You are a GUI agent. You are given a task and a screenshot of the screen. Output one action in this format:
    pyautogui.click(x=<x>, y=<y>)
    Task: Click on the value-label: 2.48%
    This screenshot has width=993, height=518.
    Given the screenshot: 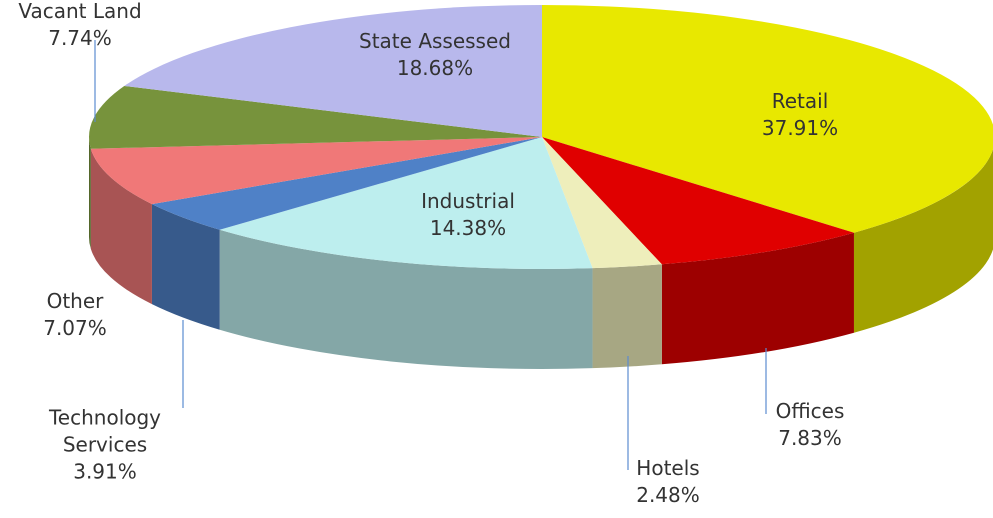 What is the action you would take?
    pyautogui.click(x=668, y=495)
    